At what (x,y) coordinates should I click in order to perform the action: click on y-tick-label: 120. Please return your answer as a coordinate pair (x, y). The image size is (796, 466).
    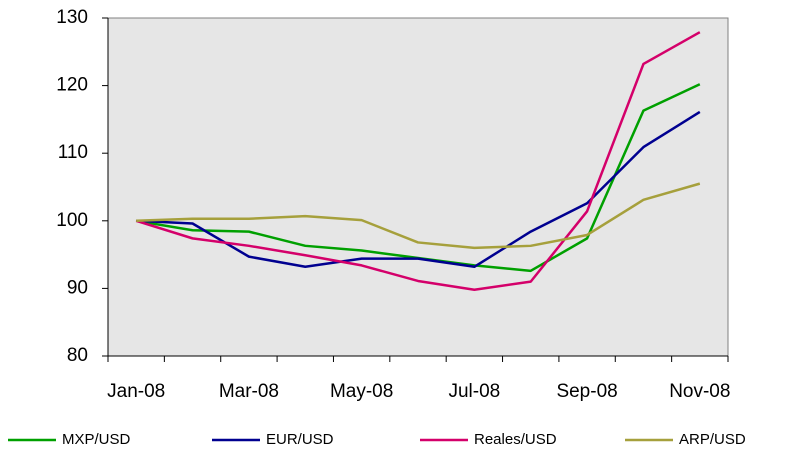
    Looking at the image, I should click on (72, 85).